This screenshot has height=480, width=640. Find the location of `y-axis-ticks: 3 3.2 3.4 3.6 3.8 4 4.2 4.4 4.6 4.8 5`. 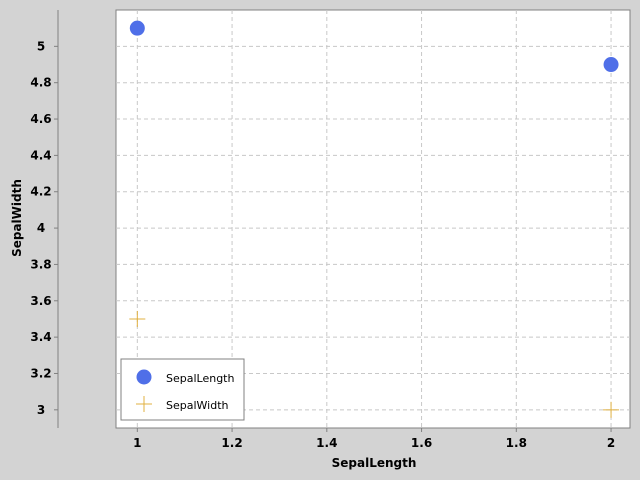

y-axis-ticks: 3 3.2 3.4 3.6 3.8 4 4.2 4.4 4.6 4.8 5 is located at coordinates (44, 228).